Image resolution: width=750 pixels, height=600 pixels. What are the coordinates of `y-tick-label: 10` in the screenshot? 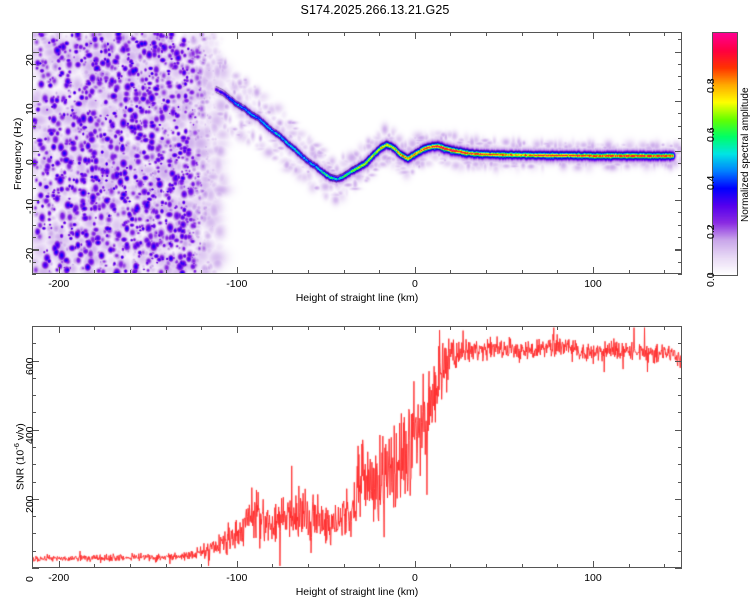 It's located at (30, 109).